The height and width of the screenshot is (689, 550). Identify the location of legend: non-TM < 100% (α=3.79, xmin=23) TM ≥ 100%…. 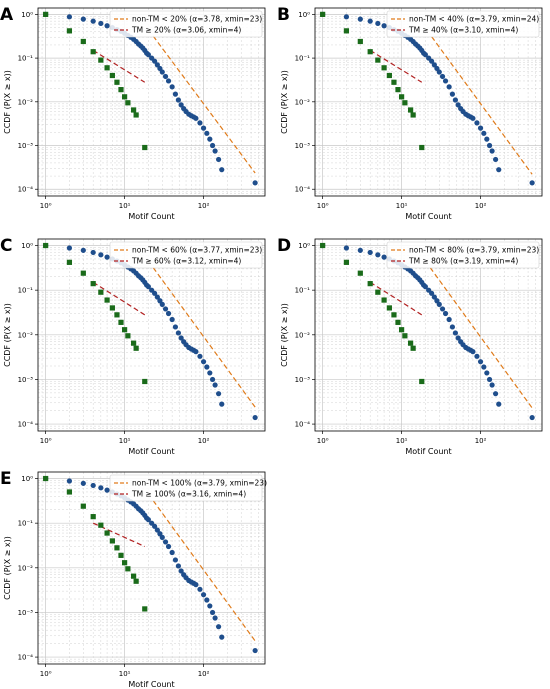
(188, 488).